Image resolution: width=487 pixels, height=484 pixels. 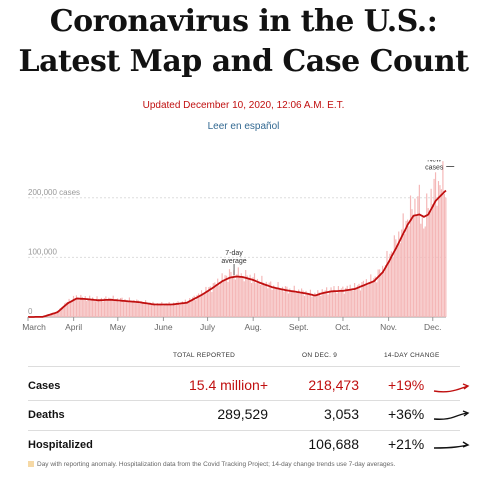 I want to click on headline-line-1: Coronavirus in the U.S.:, so click(x=243, y=21).